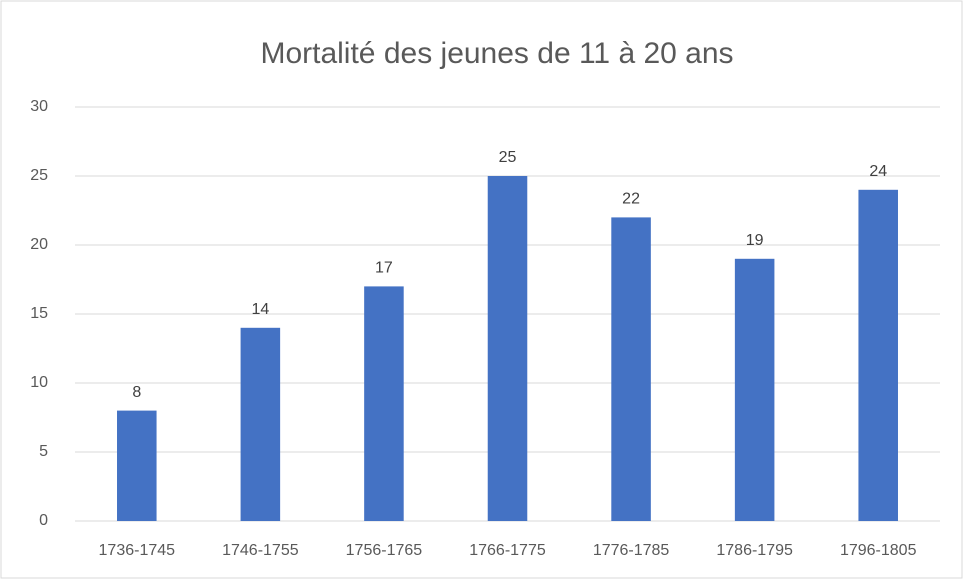 The image size is (963, 579). I want to click on x-tick-label: 1796-1805, so click(878, 550).